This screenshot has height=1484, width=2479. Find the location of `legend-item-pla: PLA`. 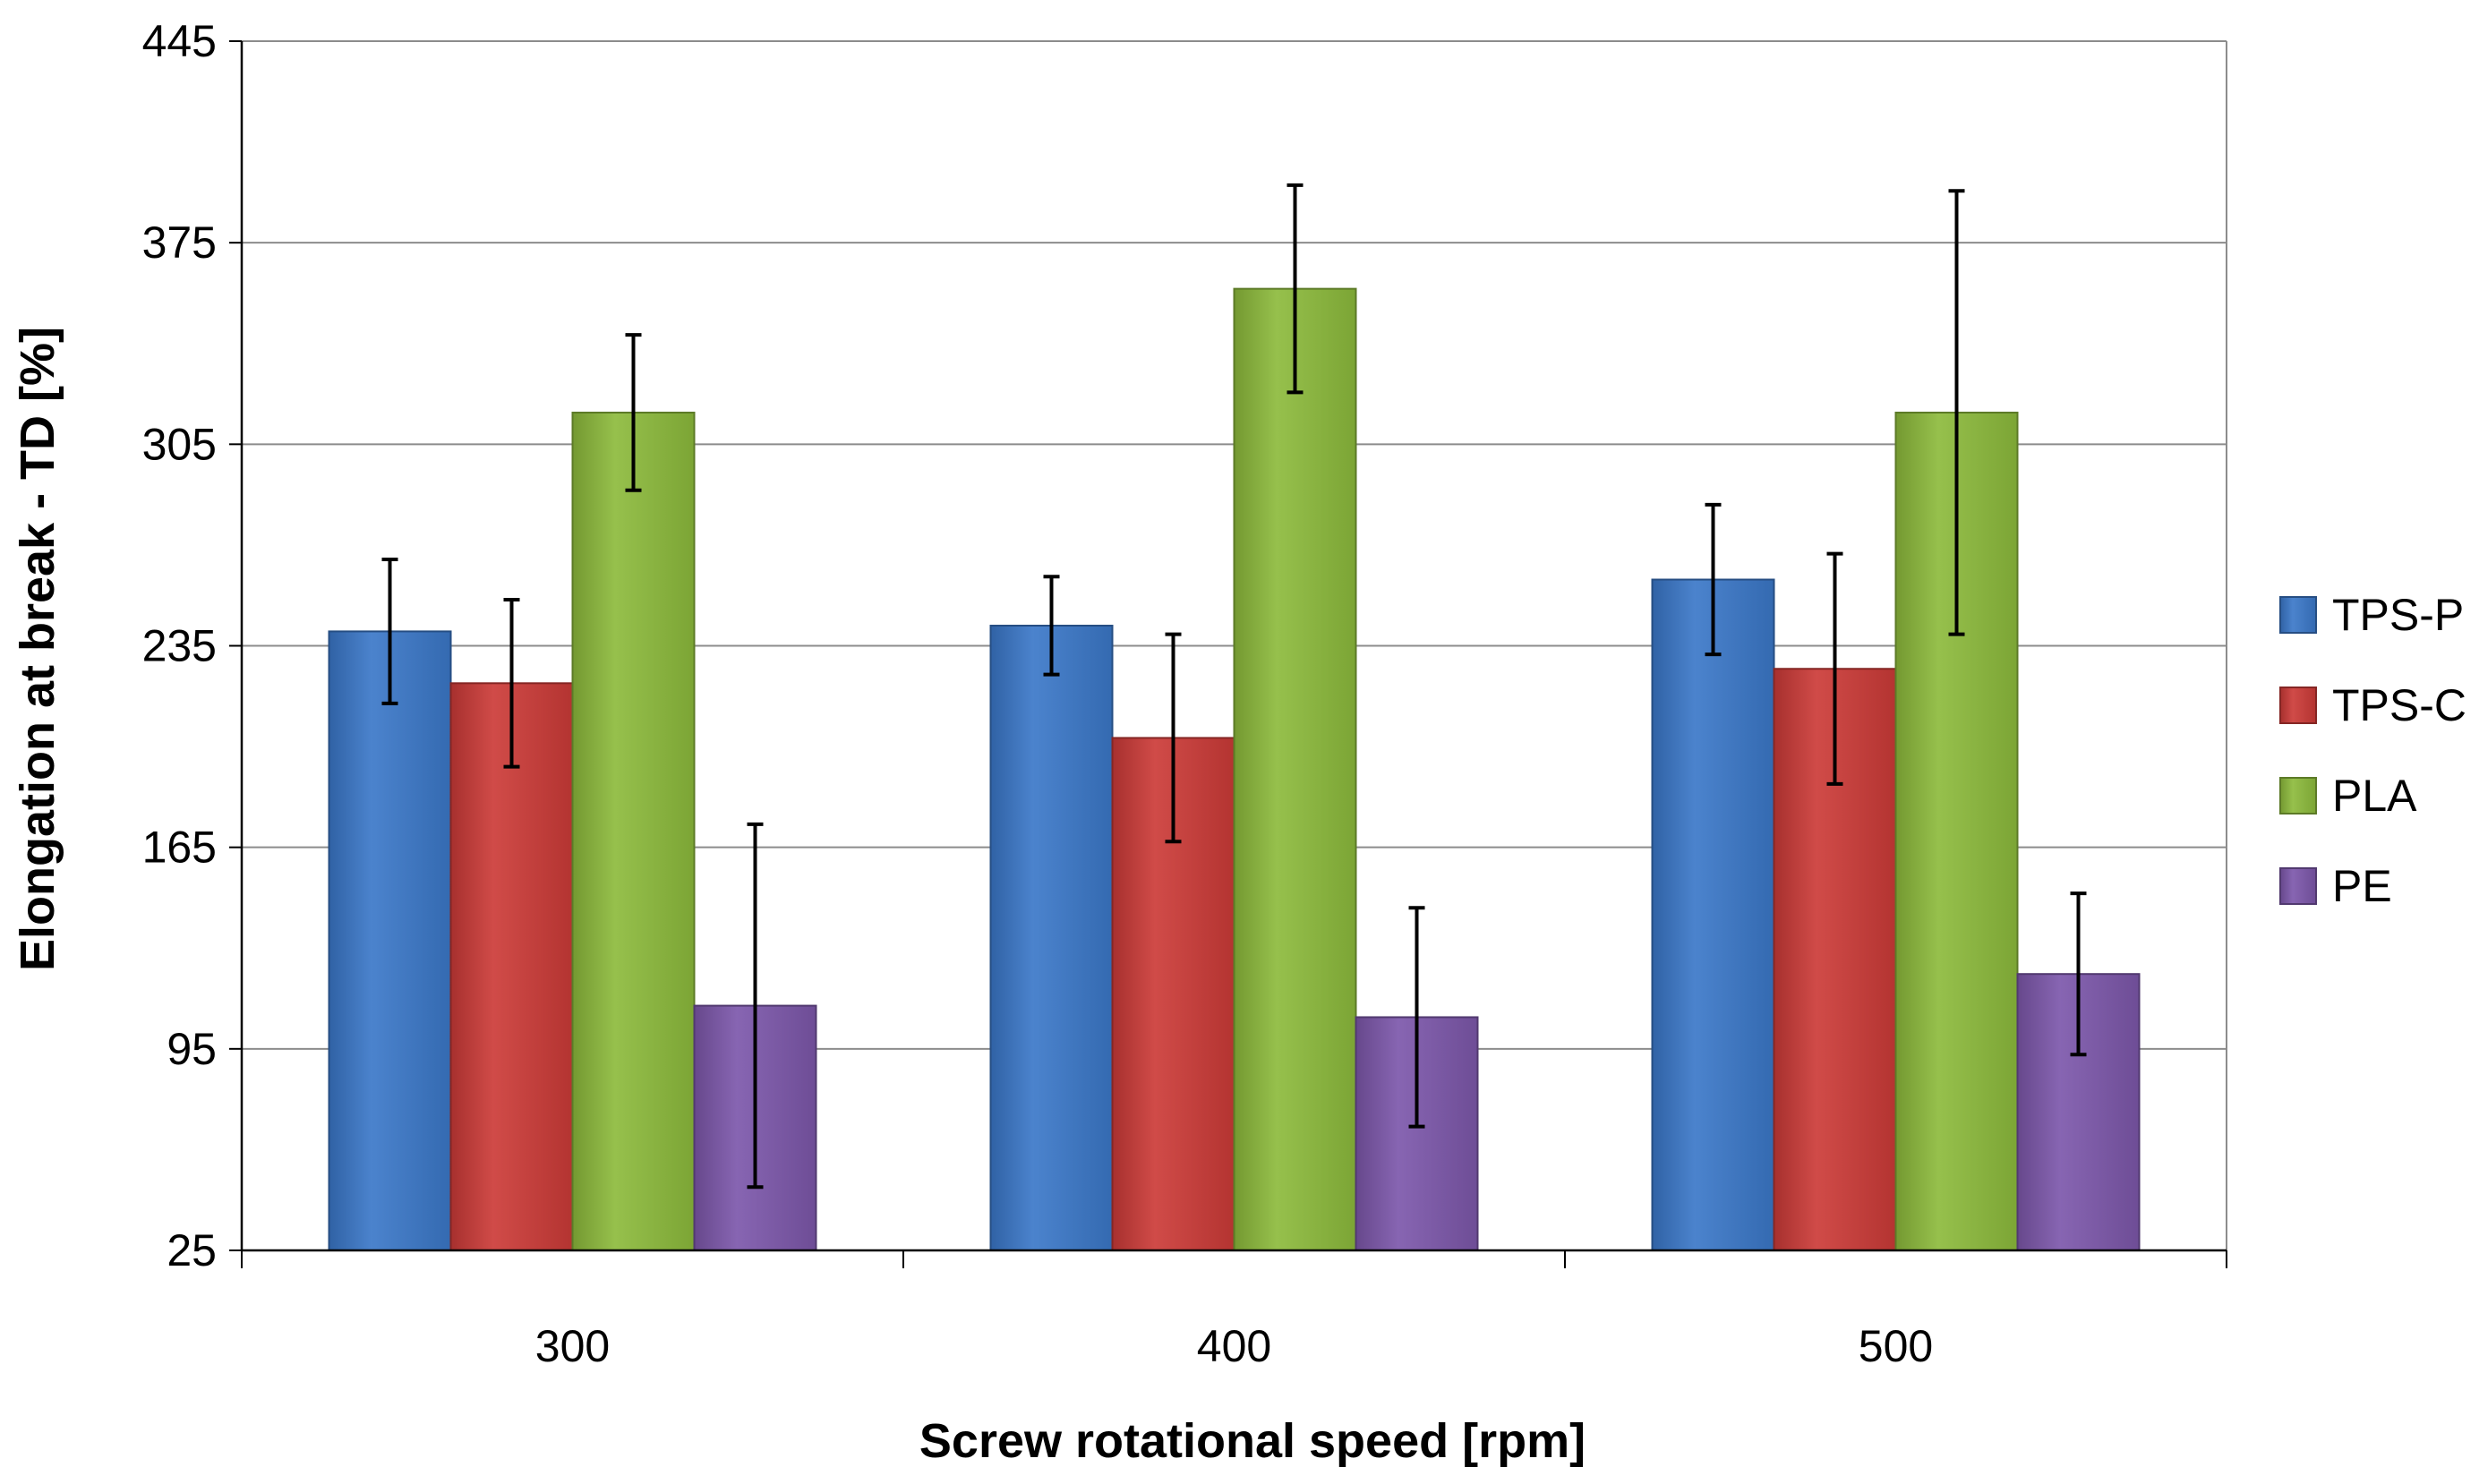

legend-item-pla: PLA is located at coordinates (2348, 796).